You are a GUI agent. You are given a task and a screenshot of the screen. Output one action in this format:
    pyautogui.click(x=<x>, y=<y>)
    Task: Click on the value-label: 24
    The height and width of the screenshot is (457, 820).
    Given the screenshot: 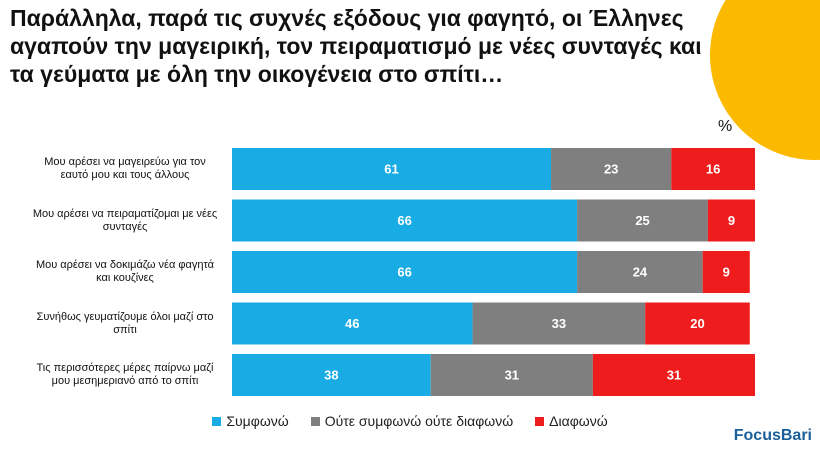 What is the action you would take?
    pyautogui.click(x=640, y=271)
    